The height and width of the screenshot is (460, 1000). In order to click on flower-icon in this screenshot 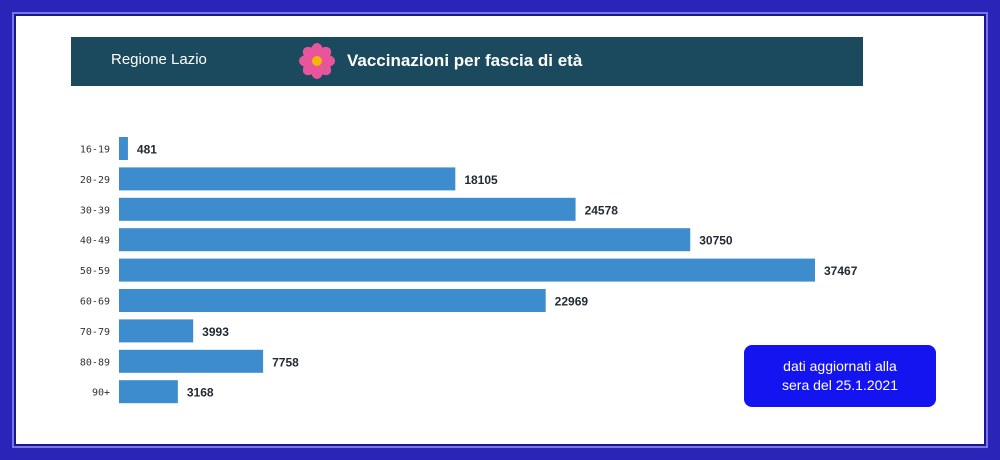, I will do `click(317, 61)`.